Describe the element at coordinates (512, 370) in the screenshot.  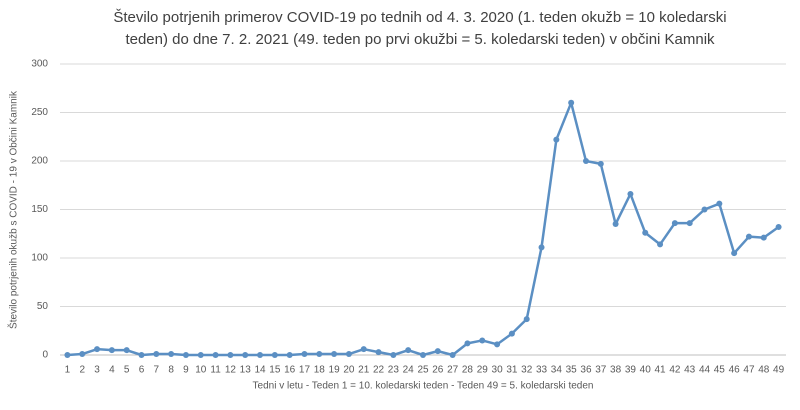
I see `x-tick-label: 31` at that location.